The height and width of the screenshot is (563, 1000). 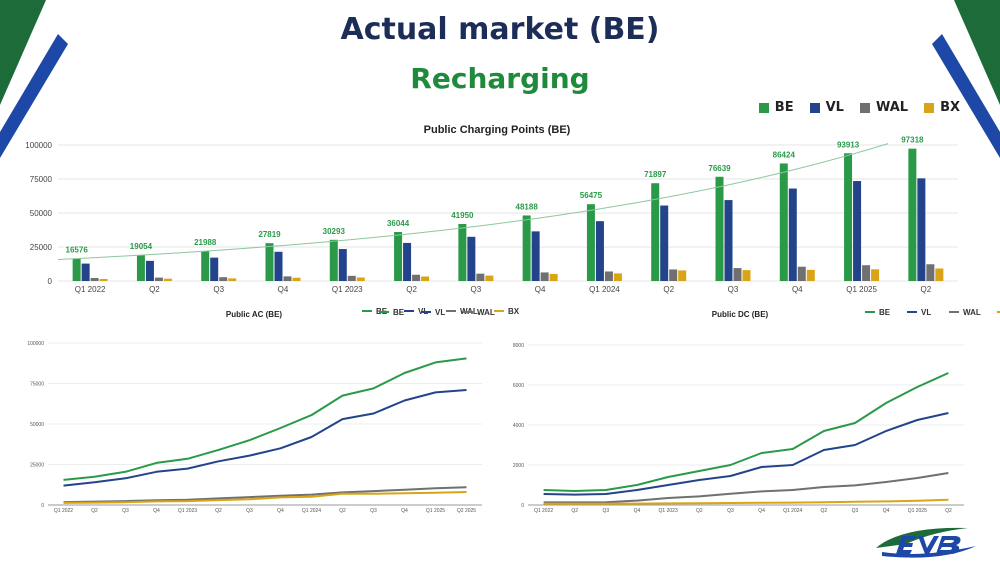 I want to click on ac-series-line-vl, so click(x=265, y=438).